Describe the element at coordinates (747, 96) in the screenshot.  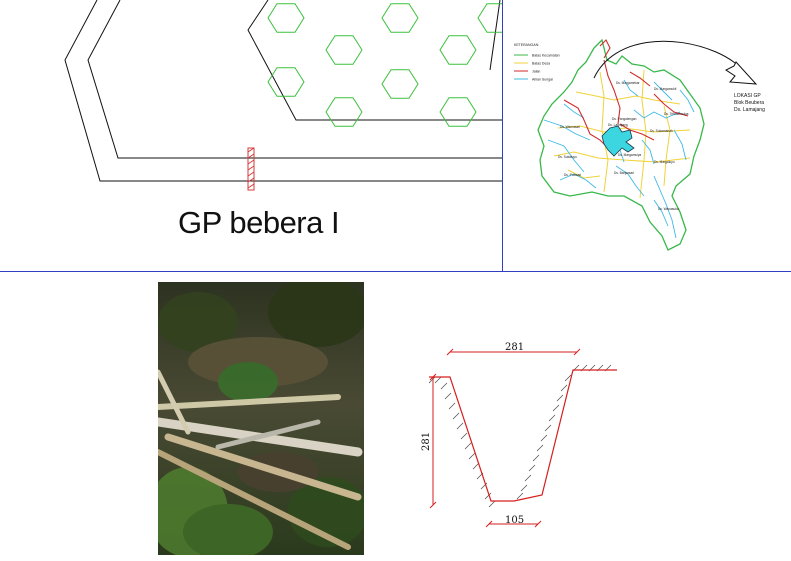
I see `location-label-line1: LOKASI GP` at that location.